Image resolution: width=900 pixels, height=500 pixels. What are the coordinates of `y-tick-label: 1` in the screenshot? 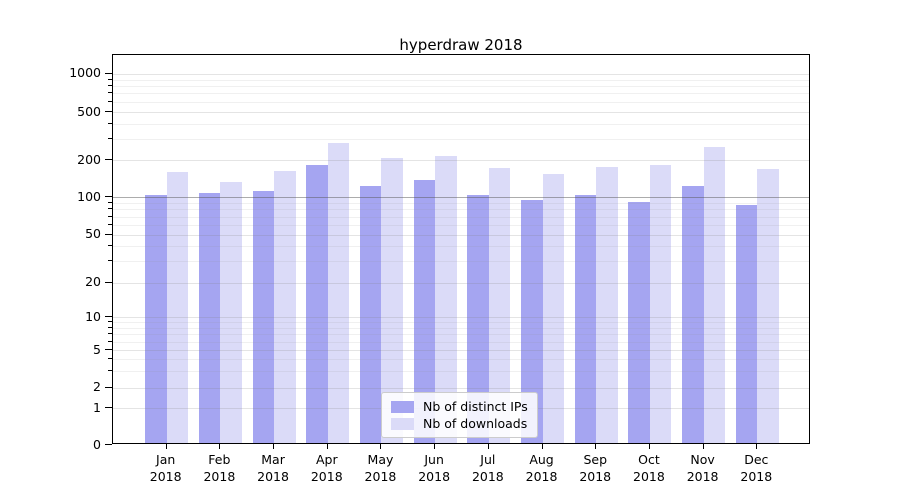 It's located at (97, 407).